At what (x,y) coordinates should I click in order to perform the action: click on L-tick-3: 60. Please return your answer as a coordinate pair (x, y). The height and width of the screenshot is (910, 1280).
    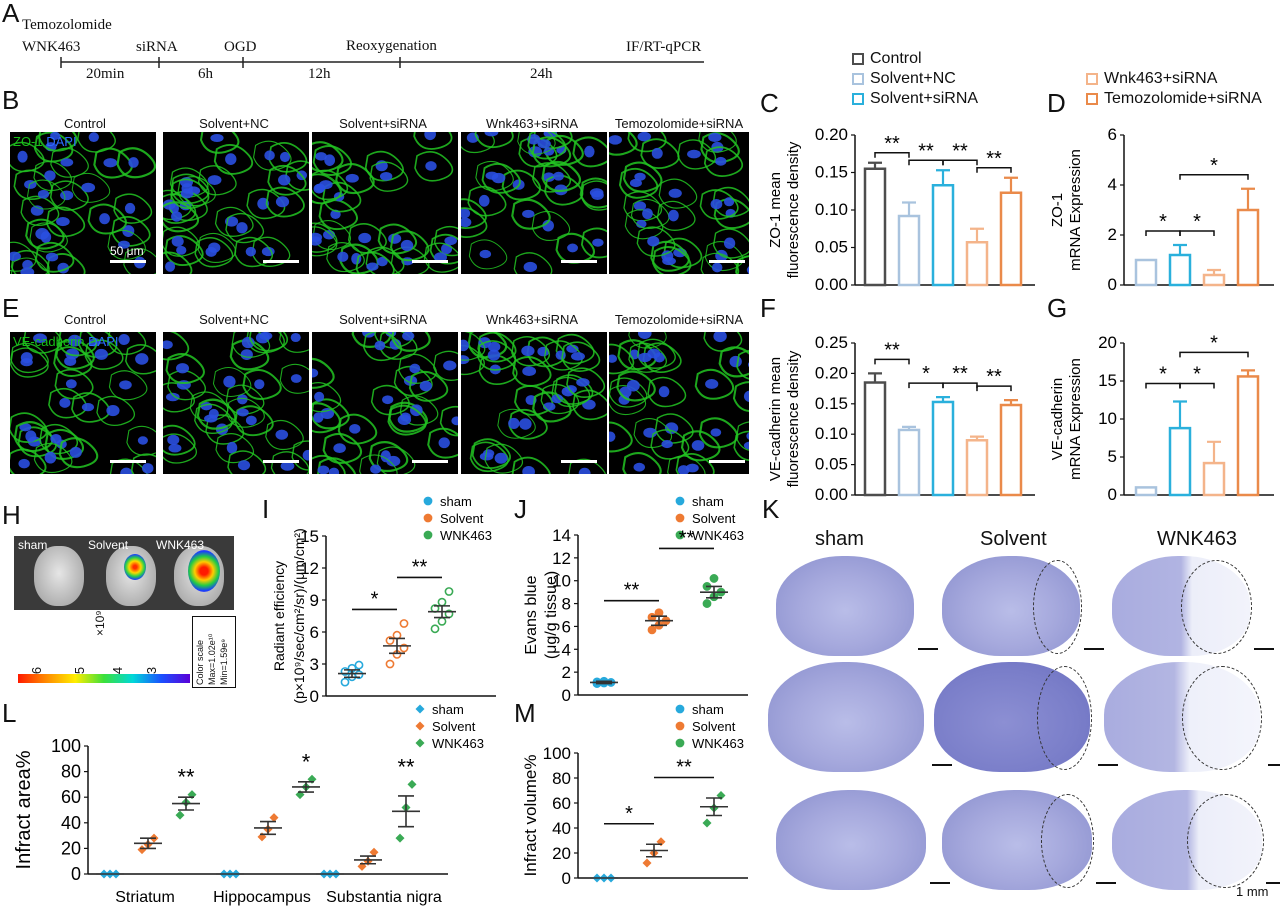
    Looking at the image, I should click on (71, 797).